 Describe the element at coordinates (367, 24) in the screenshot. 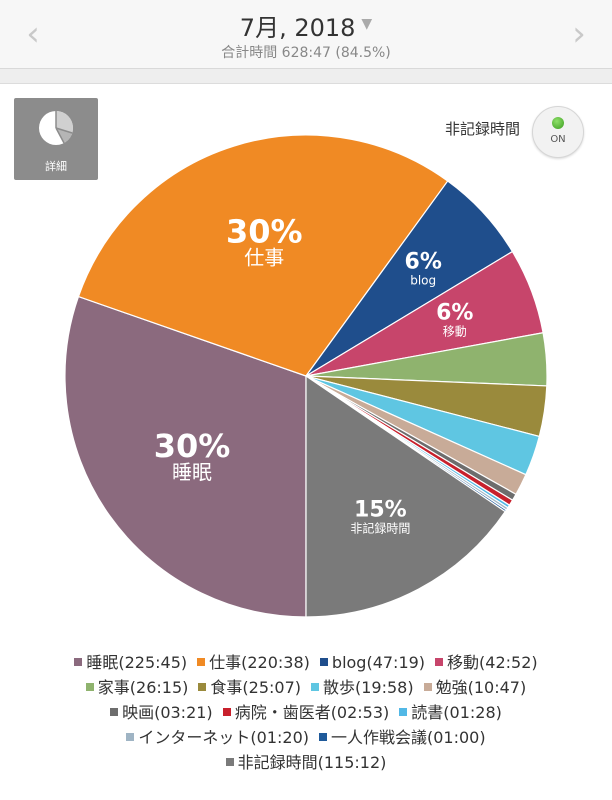

I see `caret-down-icon: ▼` at that location.